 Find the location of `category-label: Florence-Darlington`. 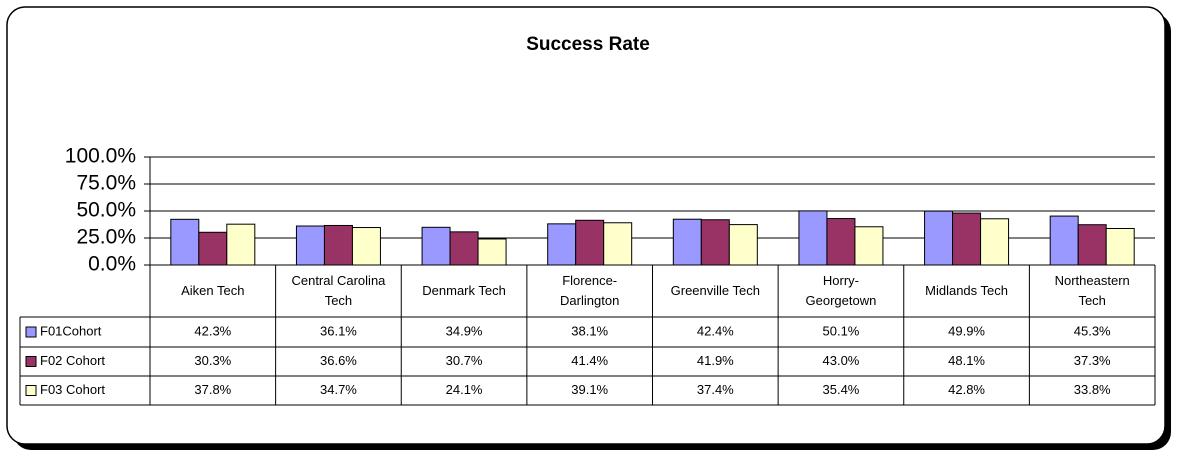

category-label: Florence-Darlington is located at coordinates (590, 291).